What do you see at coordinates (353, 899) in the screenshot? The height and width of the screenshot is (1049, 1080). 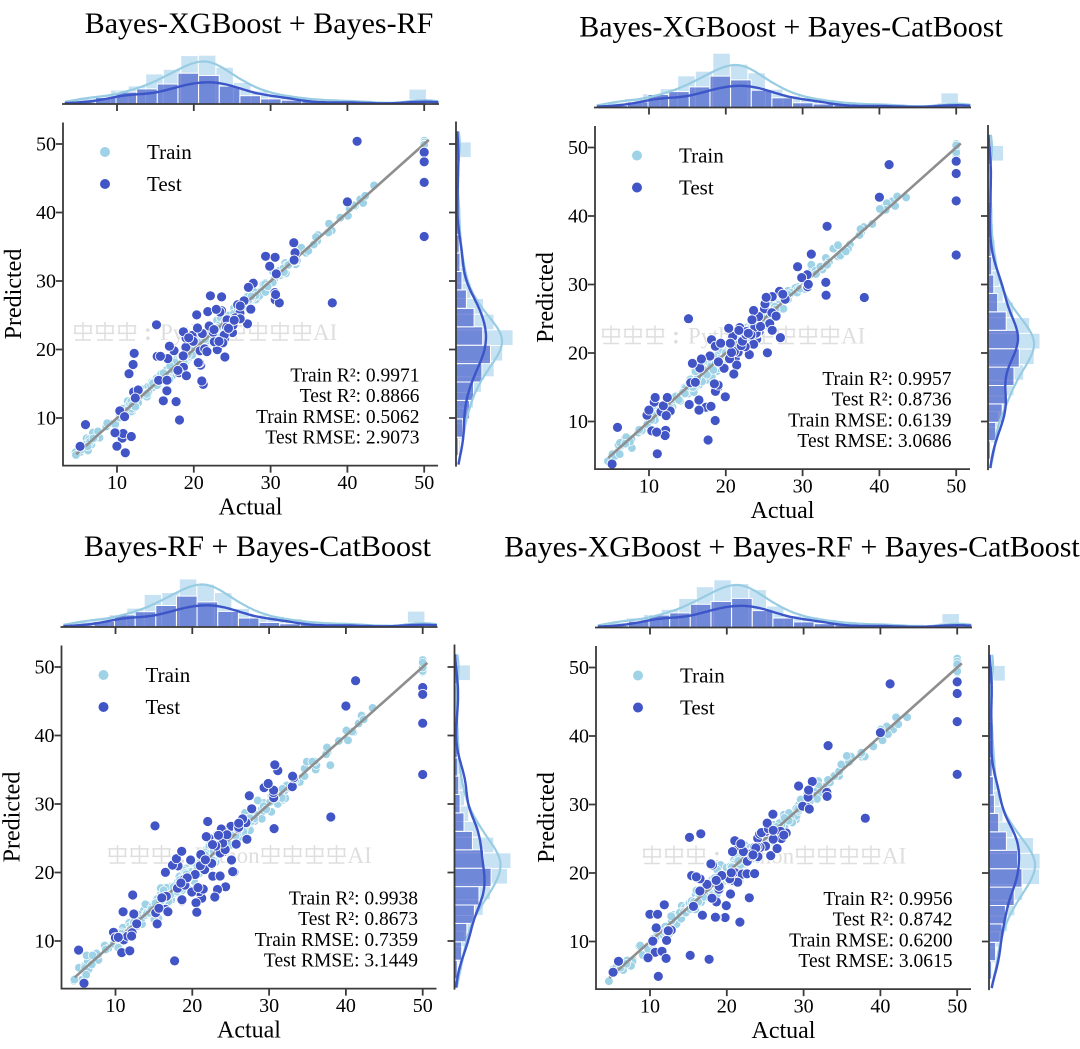 I see `svg-text: Train R²: 0.9938` at bounding box center [353, 899].